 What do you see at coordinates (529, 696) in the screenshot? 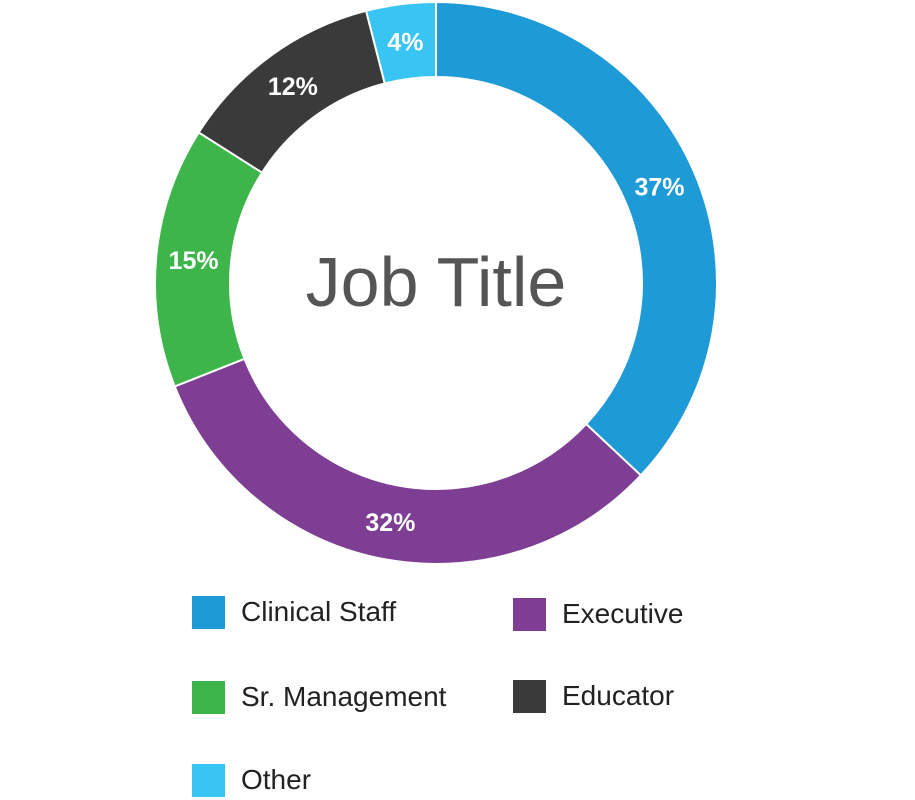
I see `legend-swatch-educator` at bounding box center [529, 696].